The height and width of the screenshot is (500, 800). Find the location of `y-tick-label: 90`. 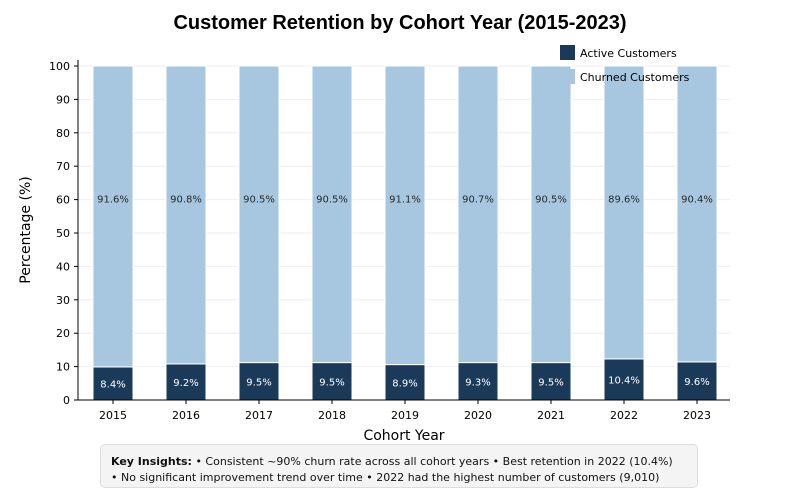

y-tick-label: 90 is located at coordinates (63, 99).